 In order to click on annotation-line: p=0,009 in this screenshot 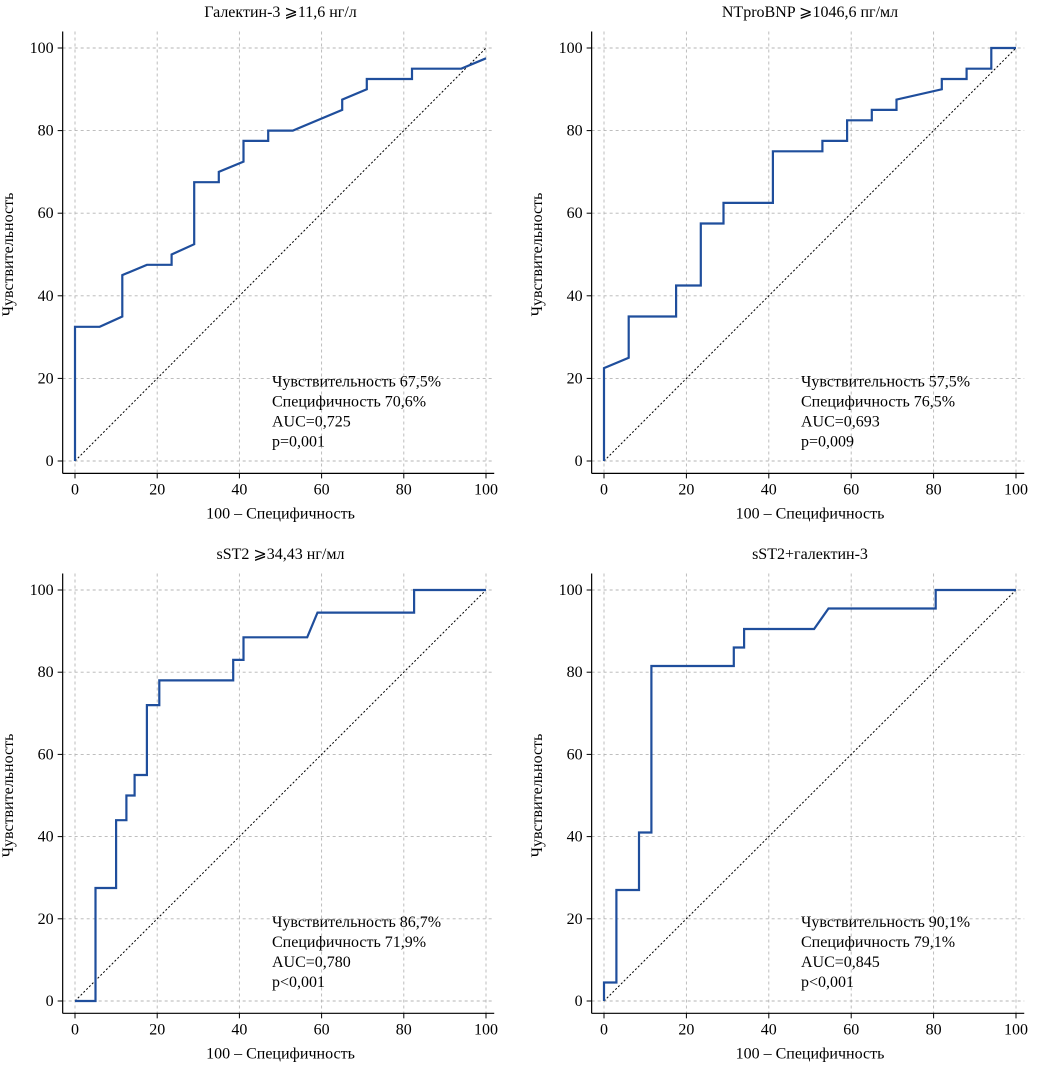, I will do `click(827, 441)`.